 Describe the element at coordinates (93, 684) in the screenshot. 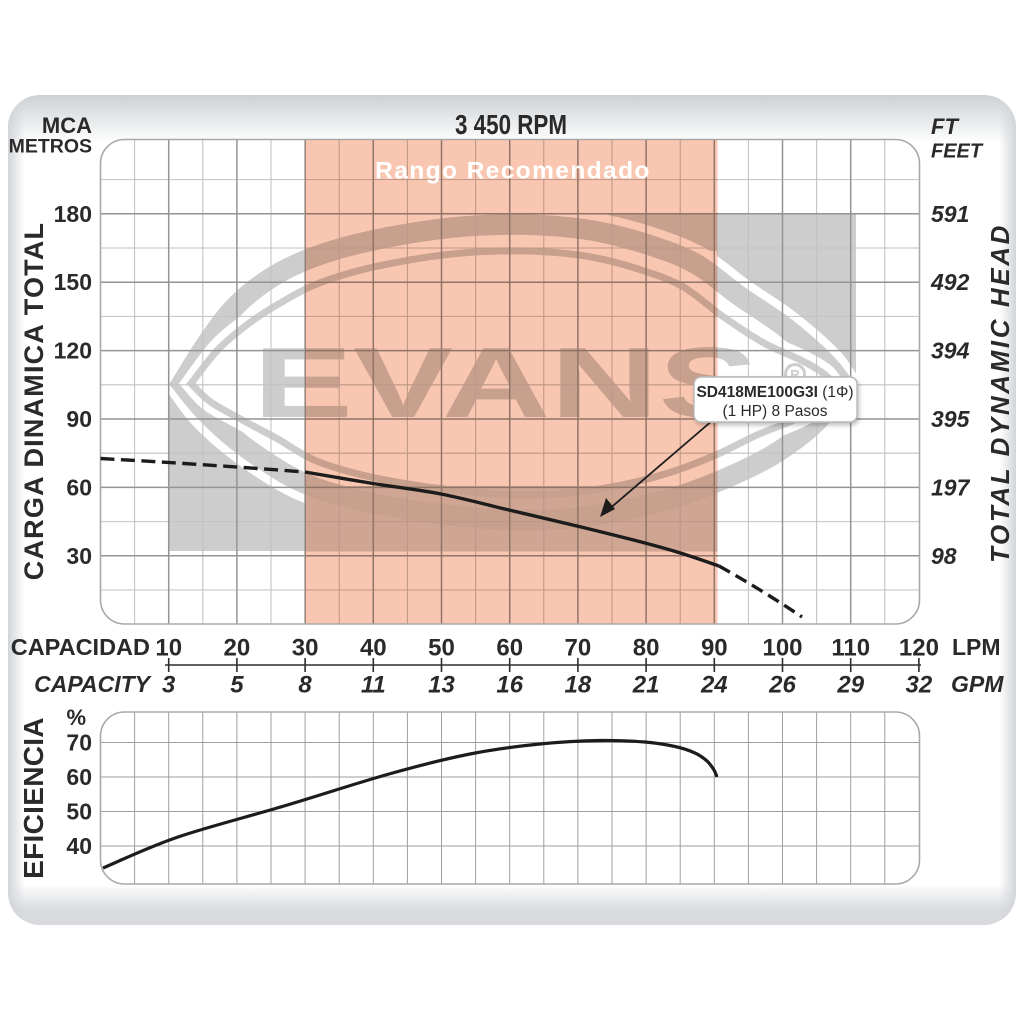

I see `svg-text: CAPACITY` at that location.